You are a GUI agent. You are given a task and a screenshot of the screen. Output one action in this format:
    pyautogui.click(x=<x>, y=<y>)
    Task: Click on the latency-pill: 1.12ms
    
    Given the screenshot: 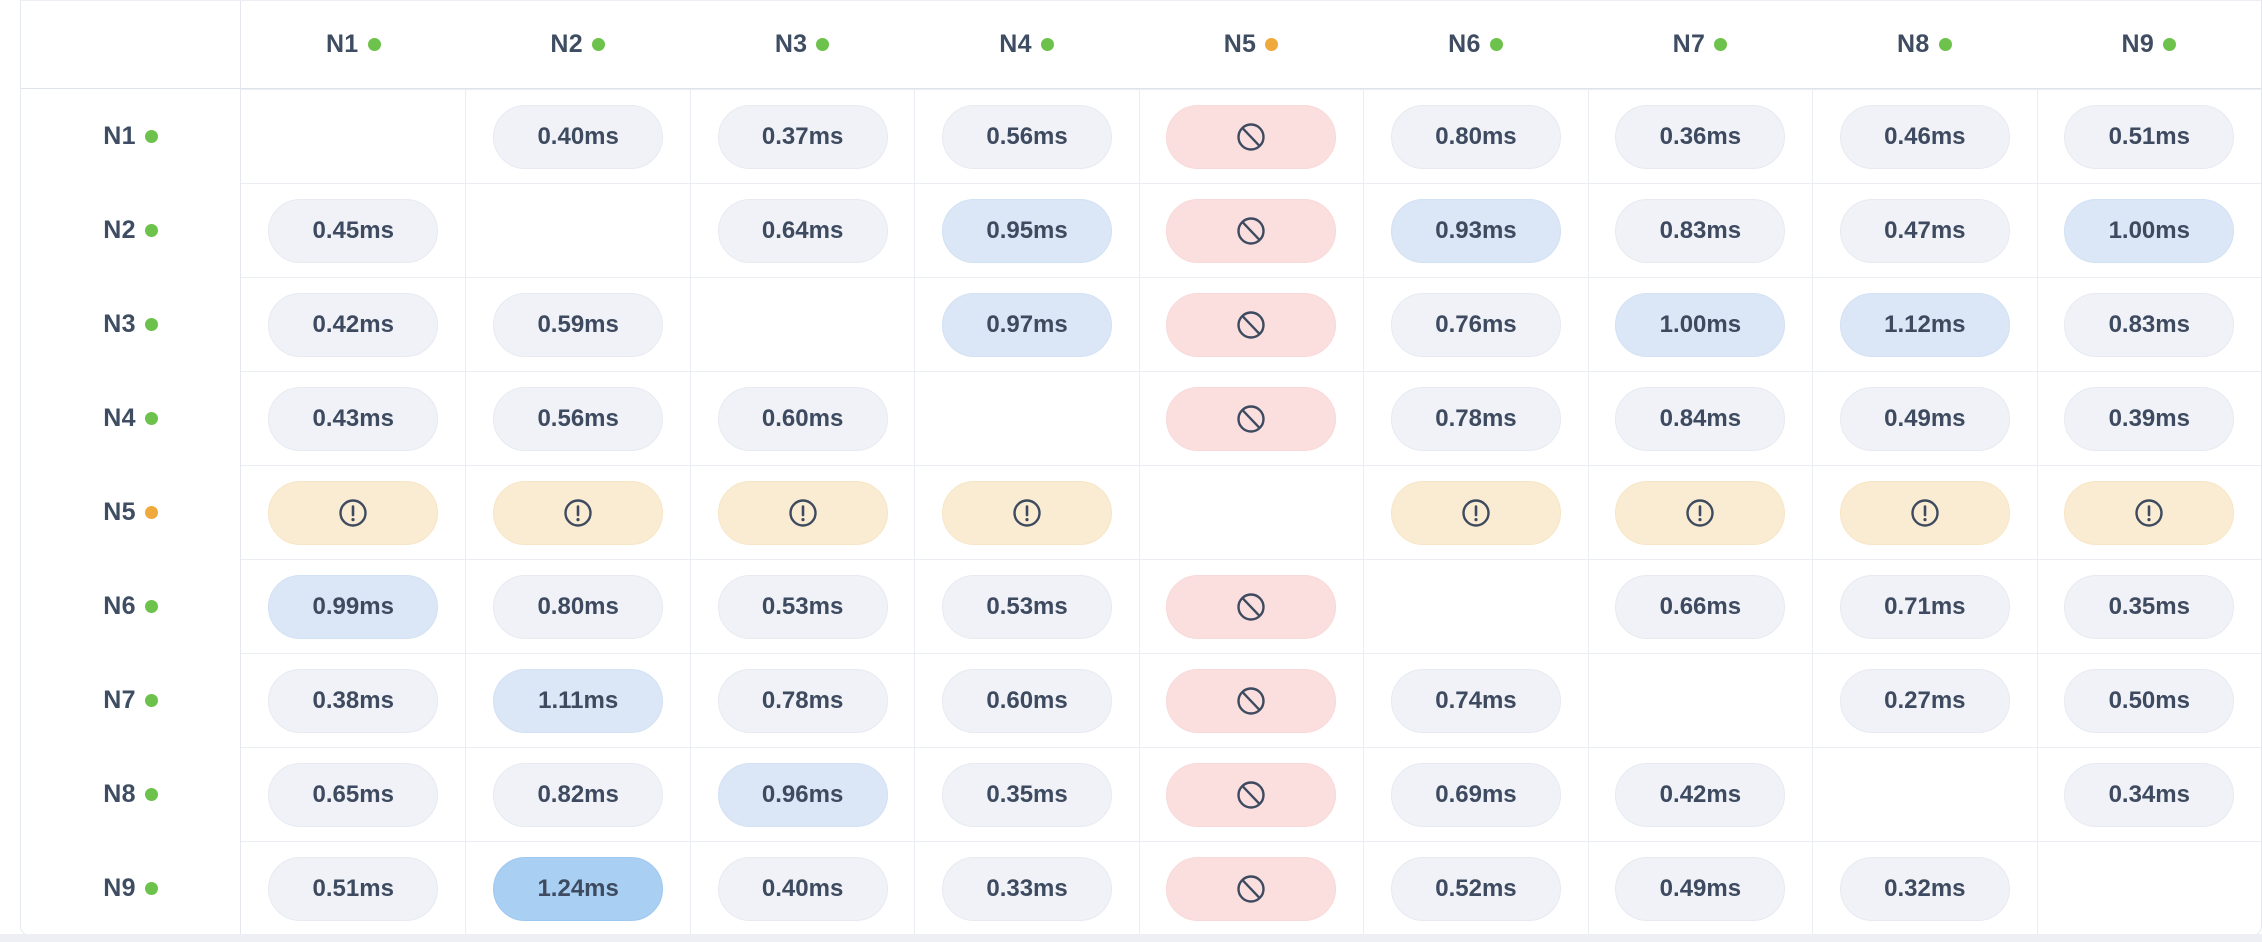 What is the action you would take?
    pyautogui.click(x=1924, y=324)
    